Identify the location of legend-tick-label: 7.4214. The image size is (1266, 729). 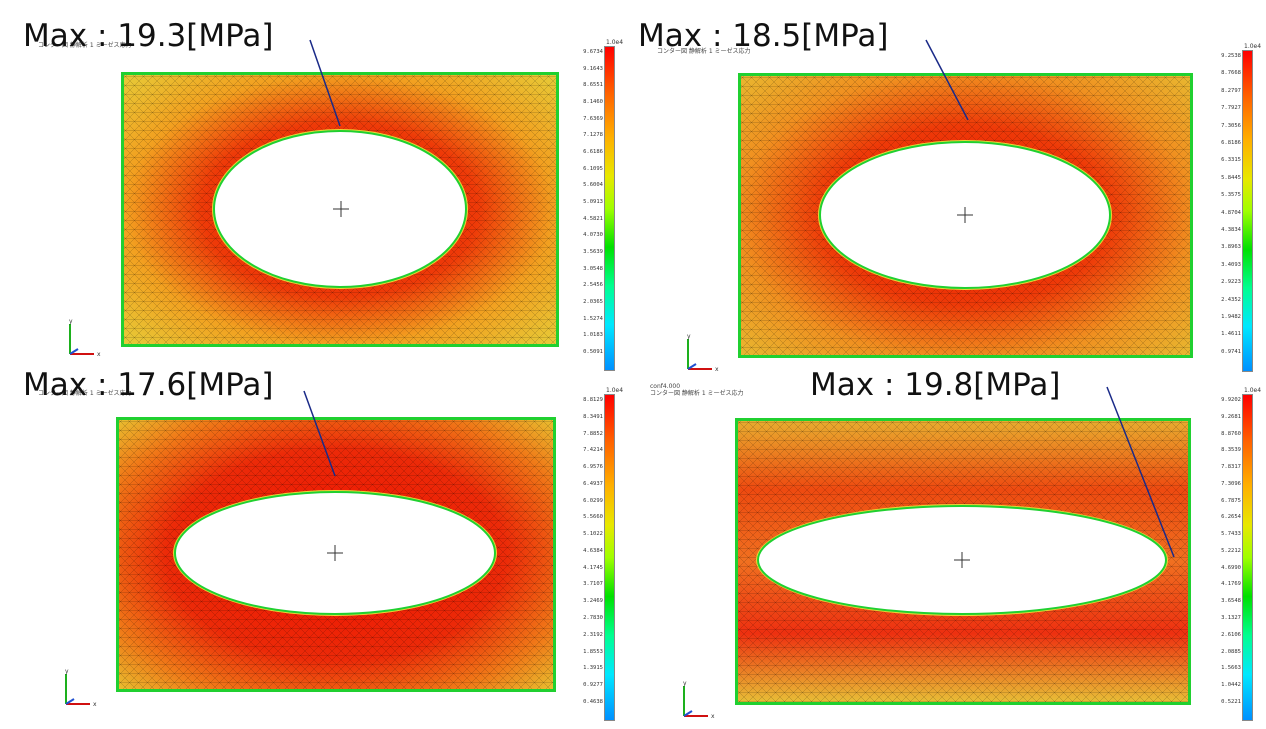
(593, 450).